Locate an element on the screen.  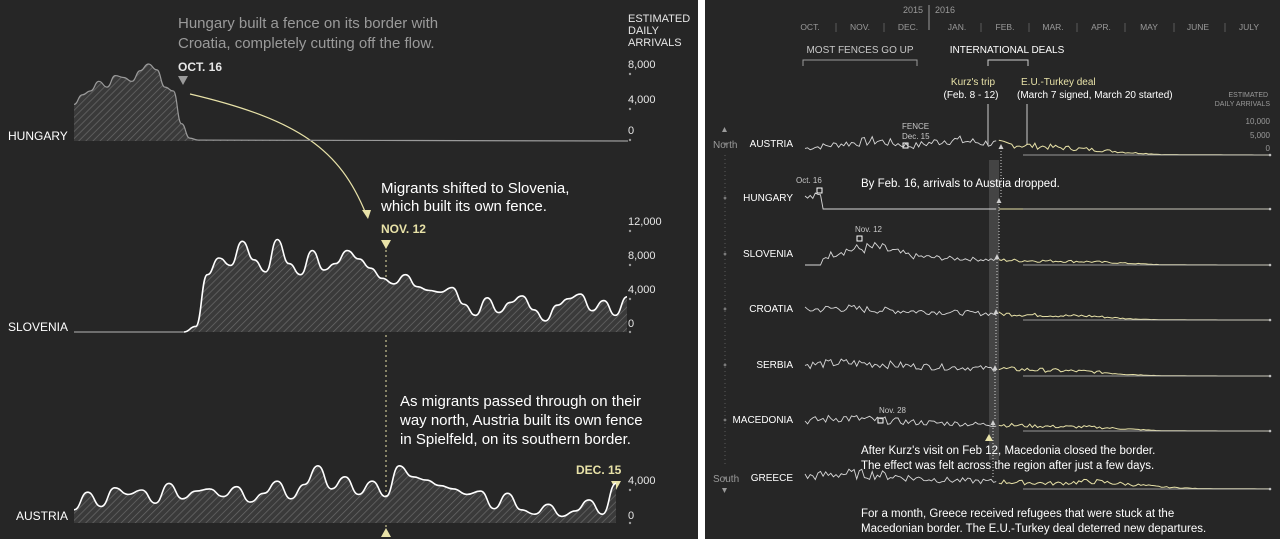
area-fill-austria is located at coordinates (345, 494).